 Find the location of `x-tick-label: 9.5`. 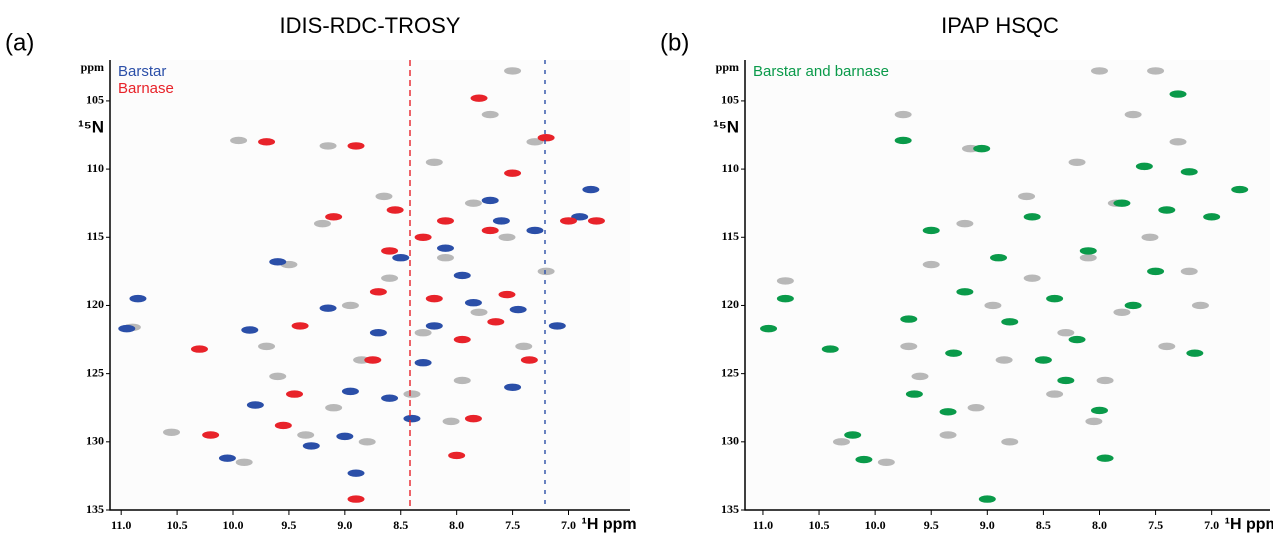

x-tick-label: 9.5 is located at coordinates (931, 525).